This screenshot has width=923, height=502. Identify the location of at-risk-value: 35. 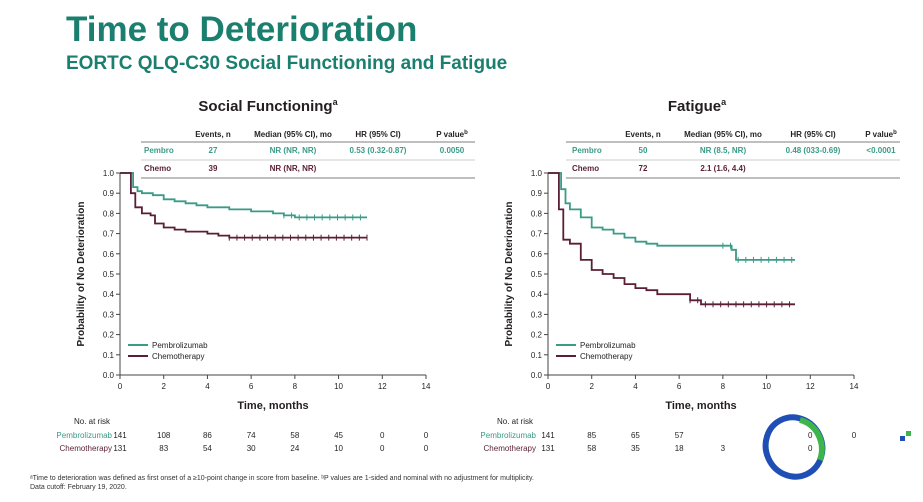
(635, 448).